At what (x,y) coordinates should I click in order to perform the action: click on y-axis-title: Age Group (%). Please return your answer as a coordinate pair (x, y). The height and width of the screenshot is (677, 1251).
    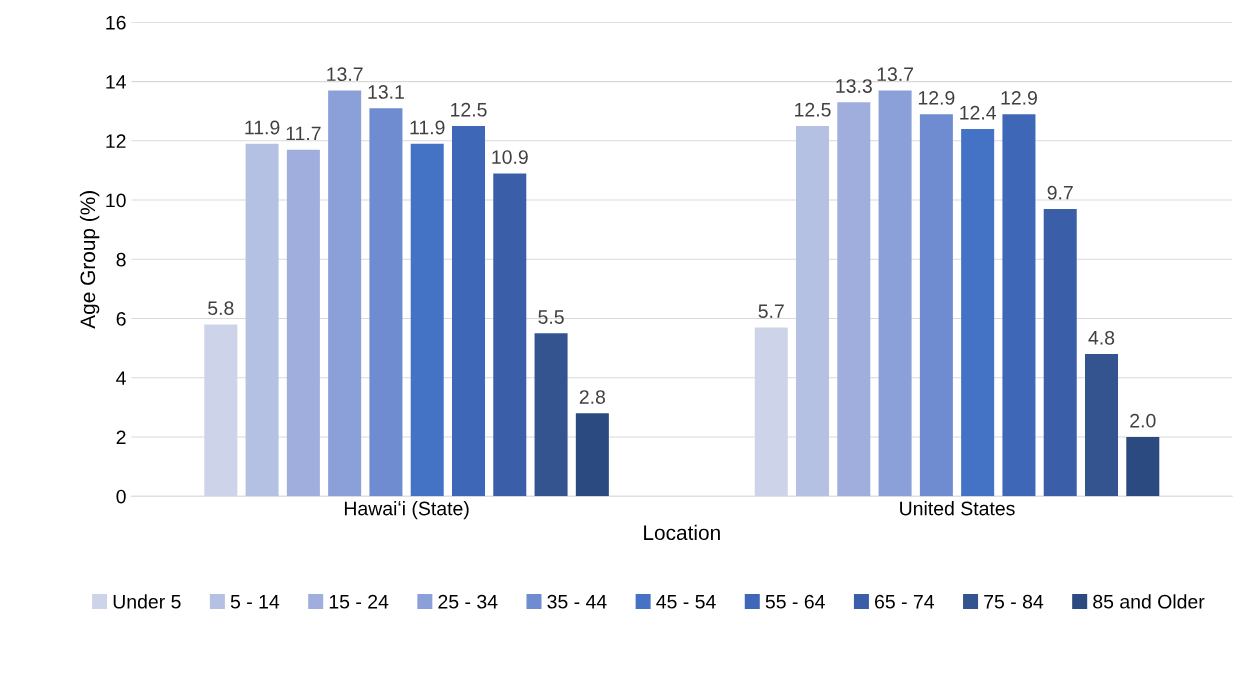
    Looking at the image, I should click on (89, 260).